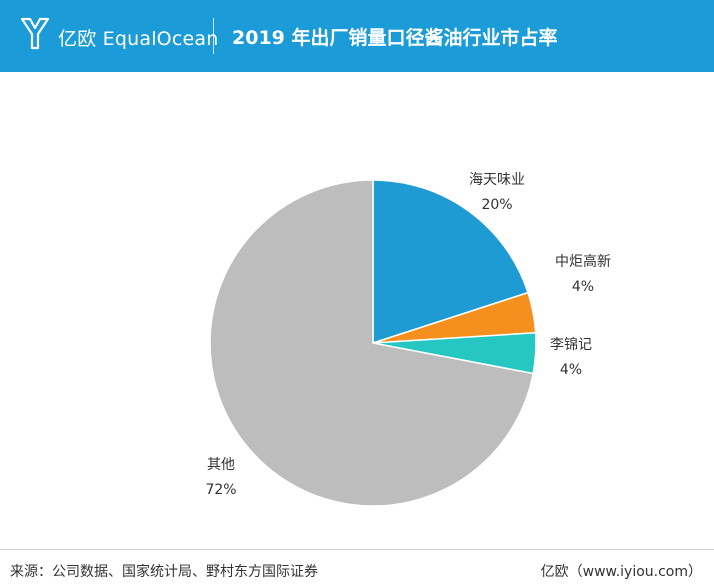 The image size is (714, 586). Describe the element at coordinates (164, 572) in the screenshot. I see `source-note: 来源：公司数据、国家统计局、野村东方国际证券` at that location.